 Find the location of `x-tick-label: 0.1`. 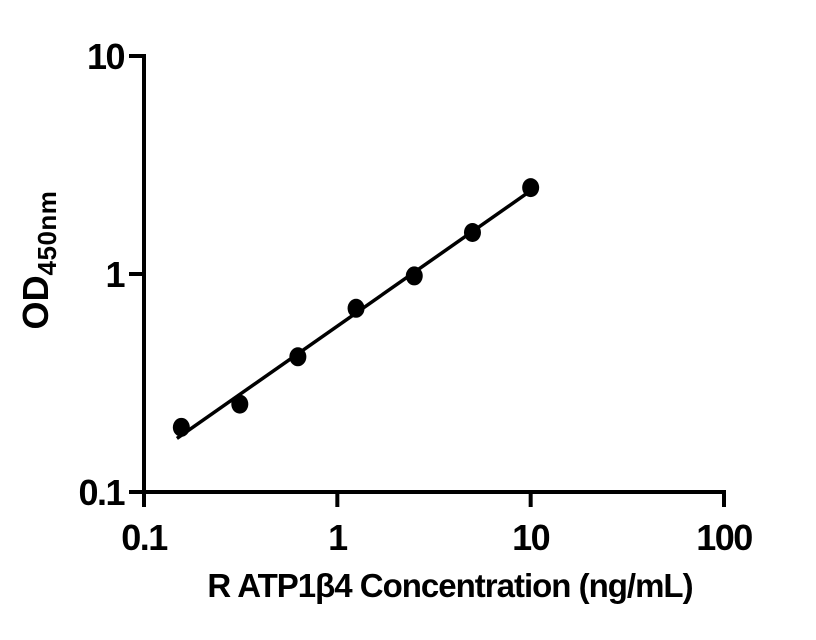

x-tick-label: 0.1 is located at coordinates (144, 537).